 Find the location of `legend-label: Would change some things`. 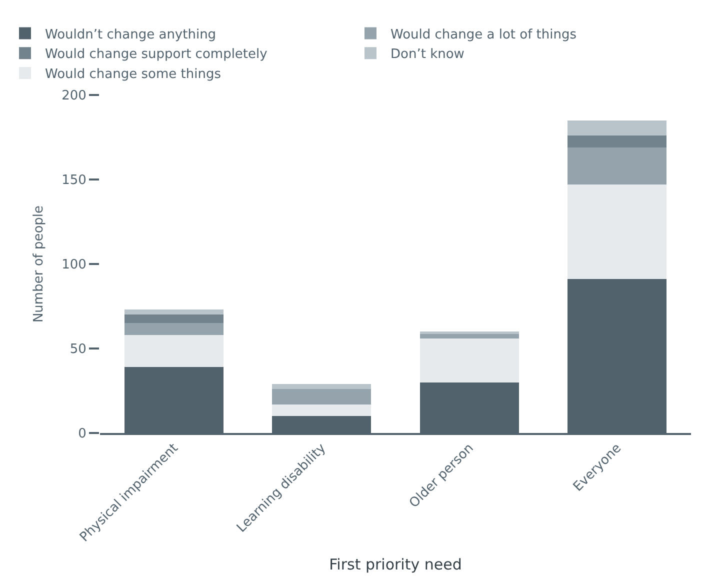

legend-label: Would change some things is located at coordinates (133, 74).